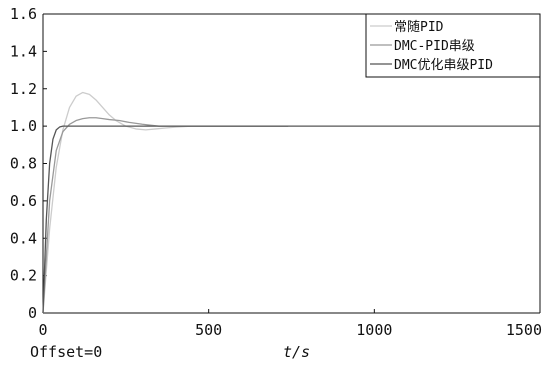 Image resolution: width=542 pixels, height=365 pixels. I want to click on offset-annotation: Offset=0, so click(66, 351).